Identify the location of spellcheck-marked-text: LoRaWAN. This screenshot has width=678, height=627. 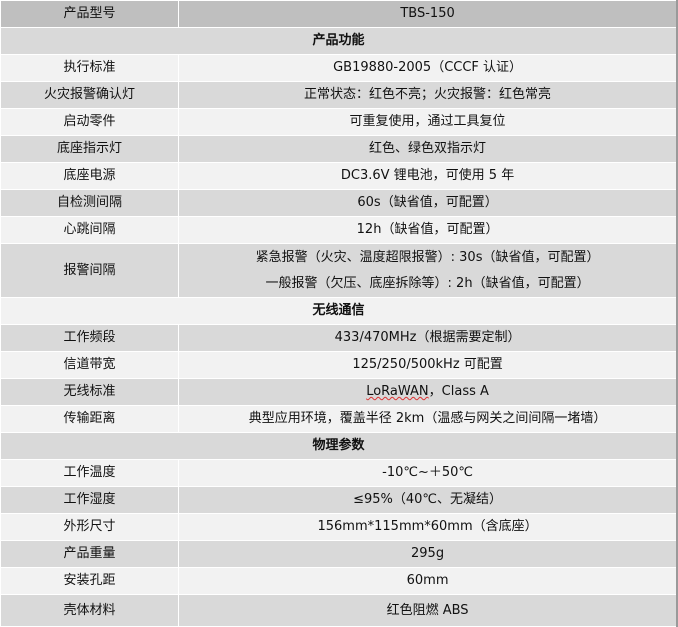
(397, 391).